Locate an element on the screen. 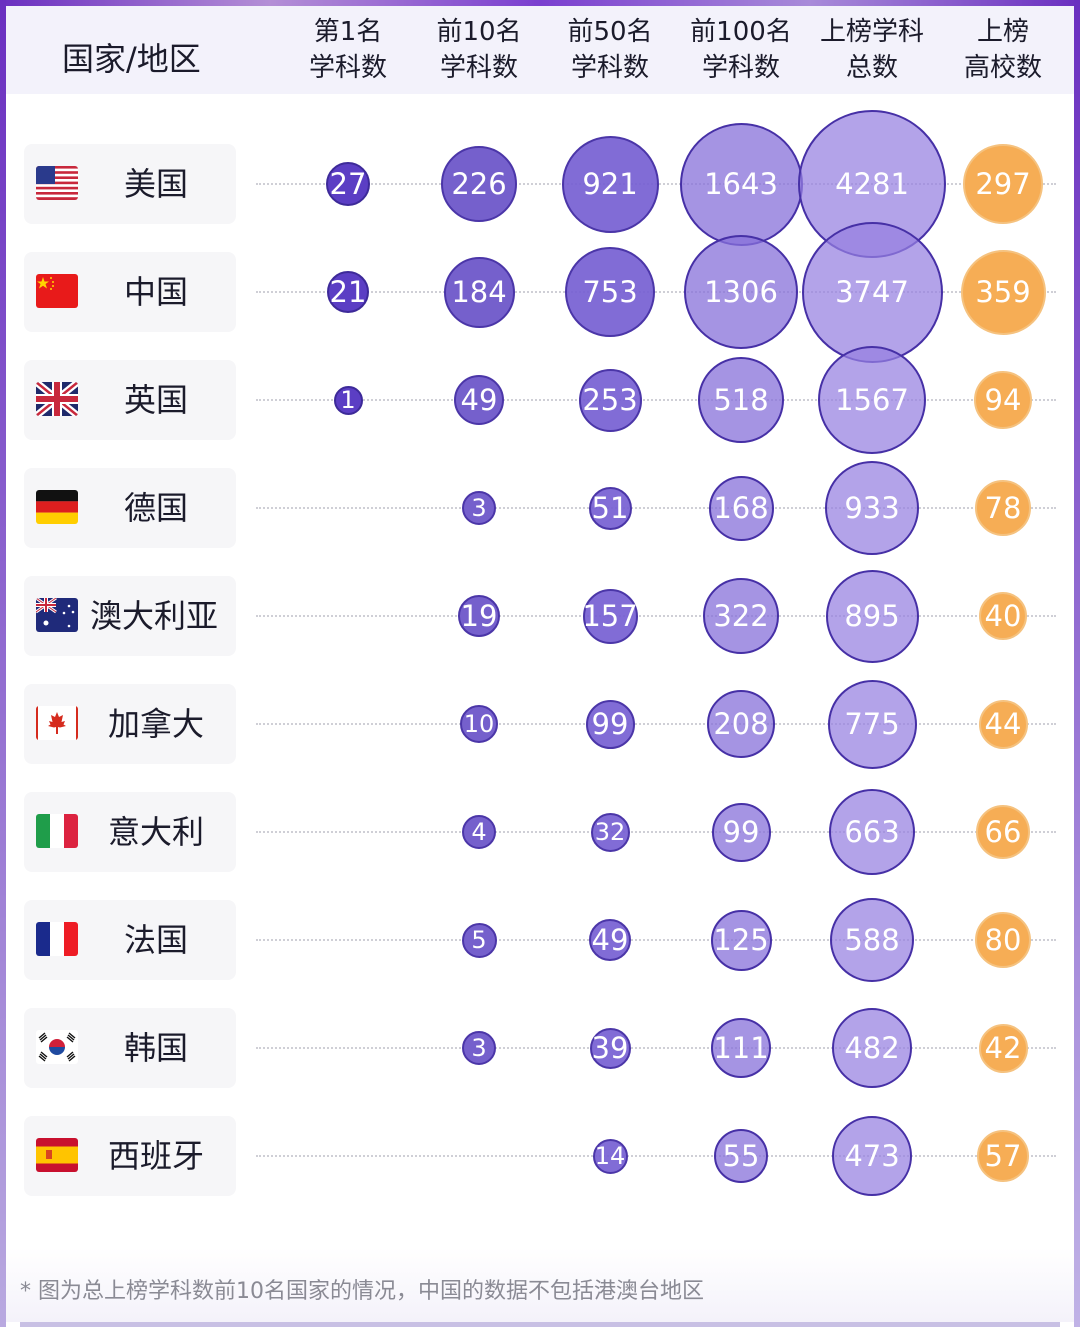  country-label: 法国 is located at coordinates (130, 940).